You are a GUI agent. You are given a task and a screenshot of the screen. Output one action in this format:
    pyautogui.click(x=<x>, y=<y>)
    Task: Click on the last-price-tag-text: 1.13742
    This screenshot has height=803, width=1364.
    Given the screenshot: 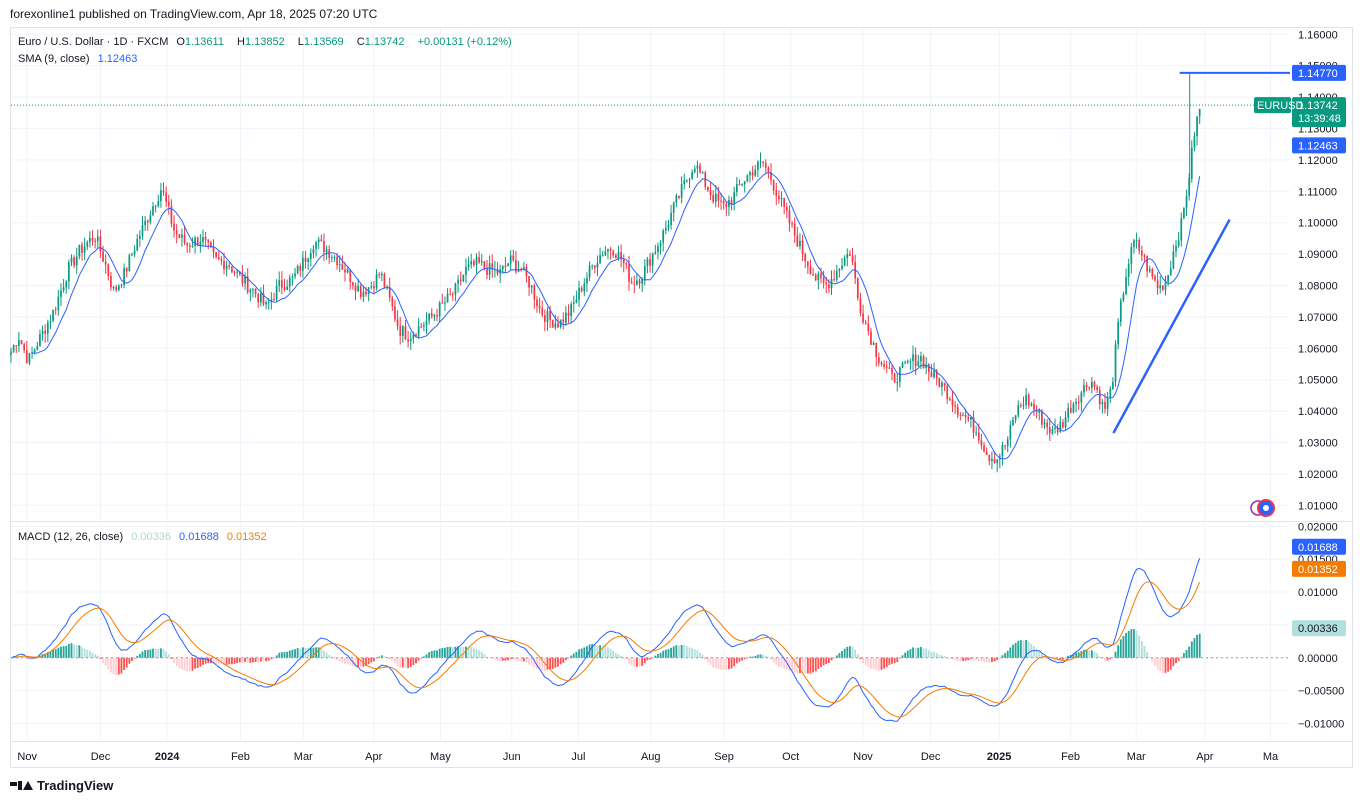 What is the action you would take?
    pyautogui.click(x=1318, y=106)
    